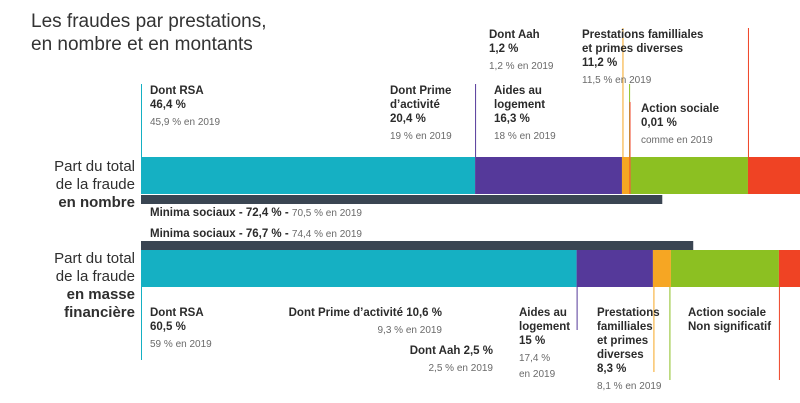 This screenshot has height=403, width=800. Describe the element at coordinates (773, 175) in the screenshot. I see `bar-nombre-familiales` at that location.